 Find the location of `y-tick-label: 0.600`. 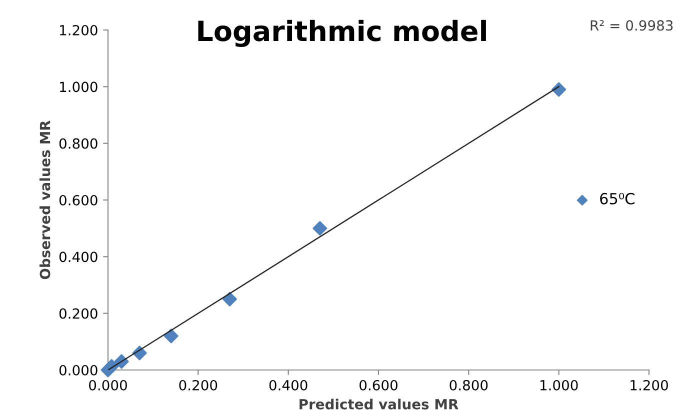

y-tick-label: 0.600 is located at coordinates (78, 200).